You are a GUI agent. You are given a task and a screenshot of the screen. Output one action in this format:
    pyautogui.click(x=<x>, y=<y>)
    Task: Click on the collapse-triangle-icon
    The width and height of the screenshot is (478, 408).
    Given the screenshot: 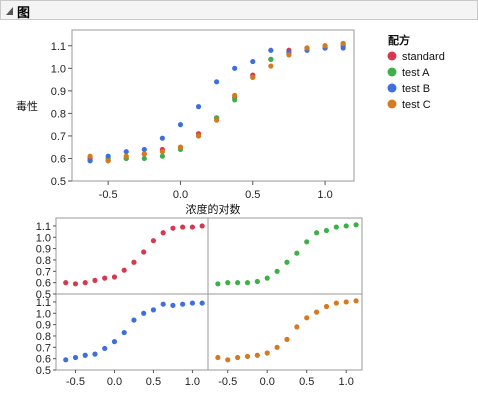 What is the action you would take?
    pyautogui.click(x=9, y=10)
    